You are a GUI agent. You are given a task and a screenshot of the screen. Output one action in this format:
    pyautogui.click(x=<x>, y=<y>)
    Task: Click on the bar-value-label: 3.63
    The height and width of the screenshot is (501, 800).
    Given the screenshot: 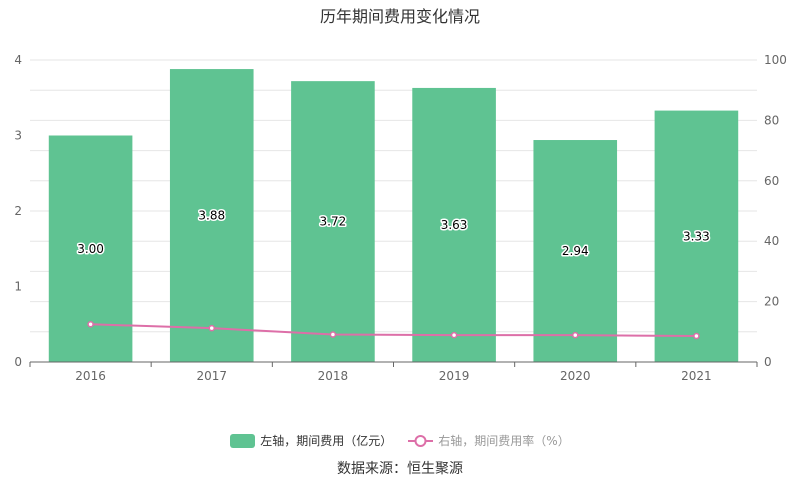 What is the action you would take?
    pyautogui.click(x=454, y=225)
    